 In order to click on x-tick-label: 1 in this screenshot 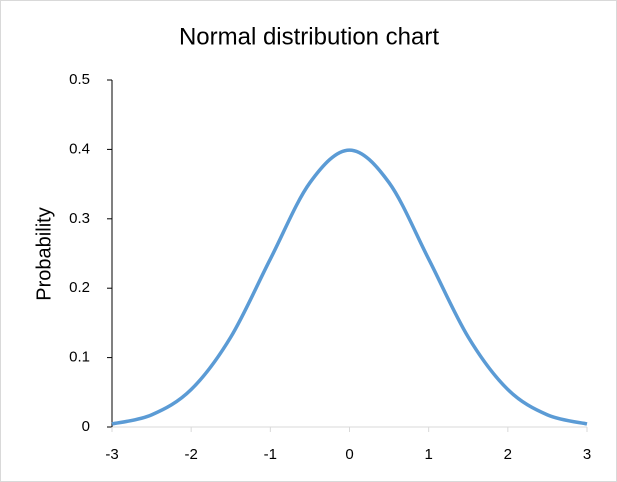, I will do `click(428, 454)`.